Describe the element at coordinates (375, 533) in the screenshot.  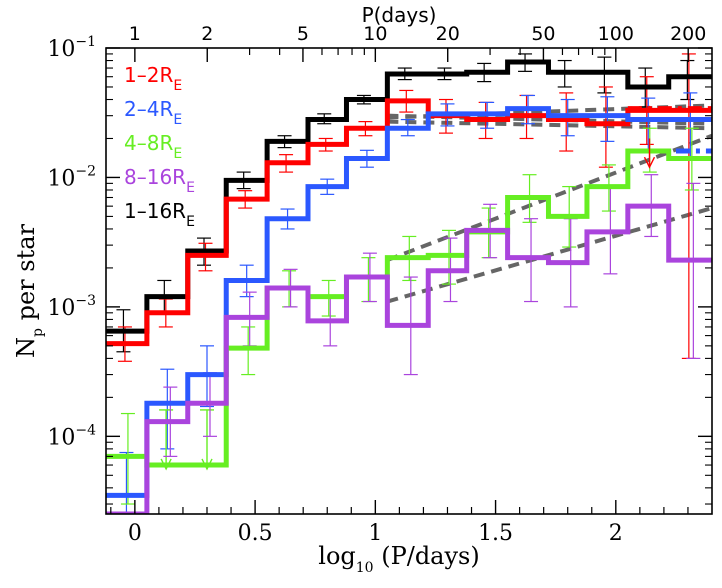
I see `x-tick-label-2: 1` at that location.